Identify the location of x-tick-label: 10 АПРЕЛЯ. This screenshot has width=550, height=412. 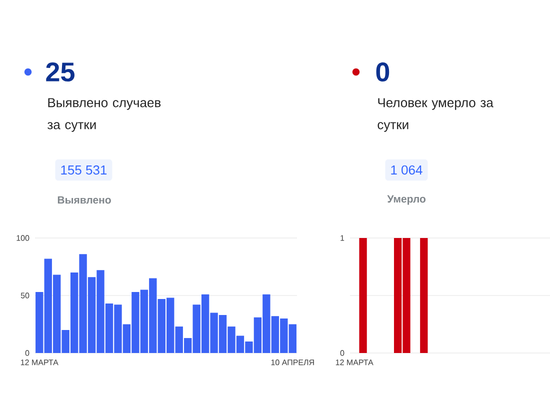
(292, 363).